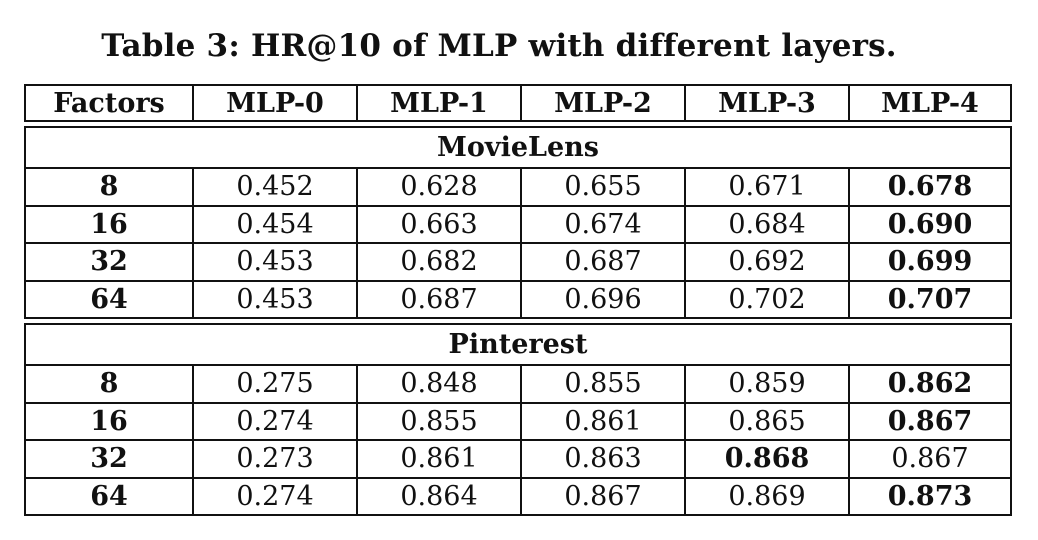 This screenshot has height=540, width=1038. I want to click on table-row: 8 0.452 0.628 0.655 0.671 0.678, so click(518, 188).